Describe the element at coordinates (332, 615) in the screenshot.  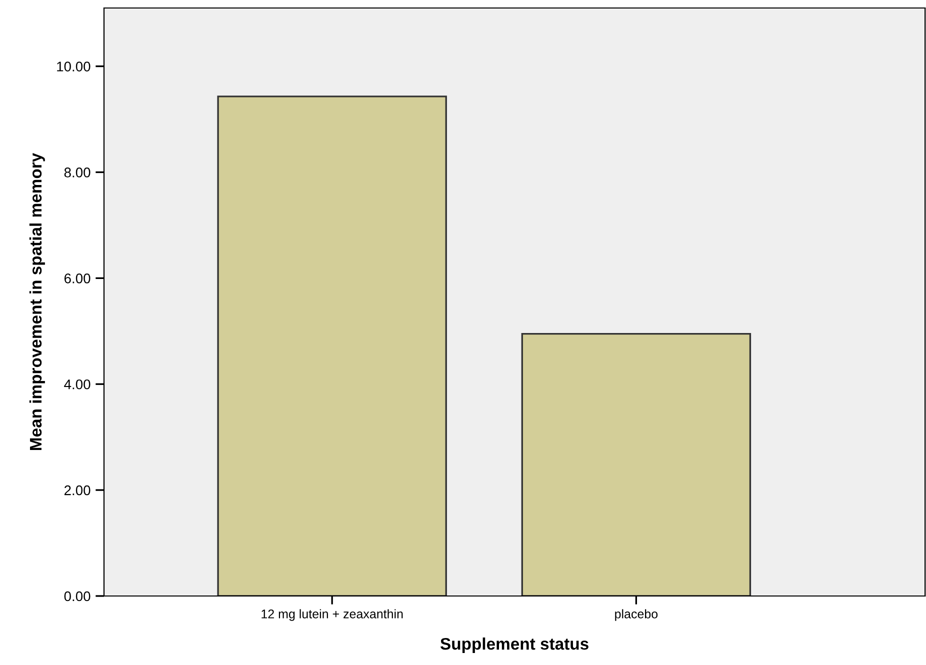
I see `x-tick-label: 12 mg lutein + zeaxanthin` at that location.